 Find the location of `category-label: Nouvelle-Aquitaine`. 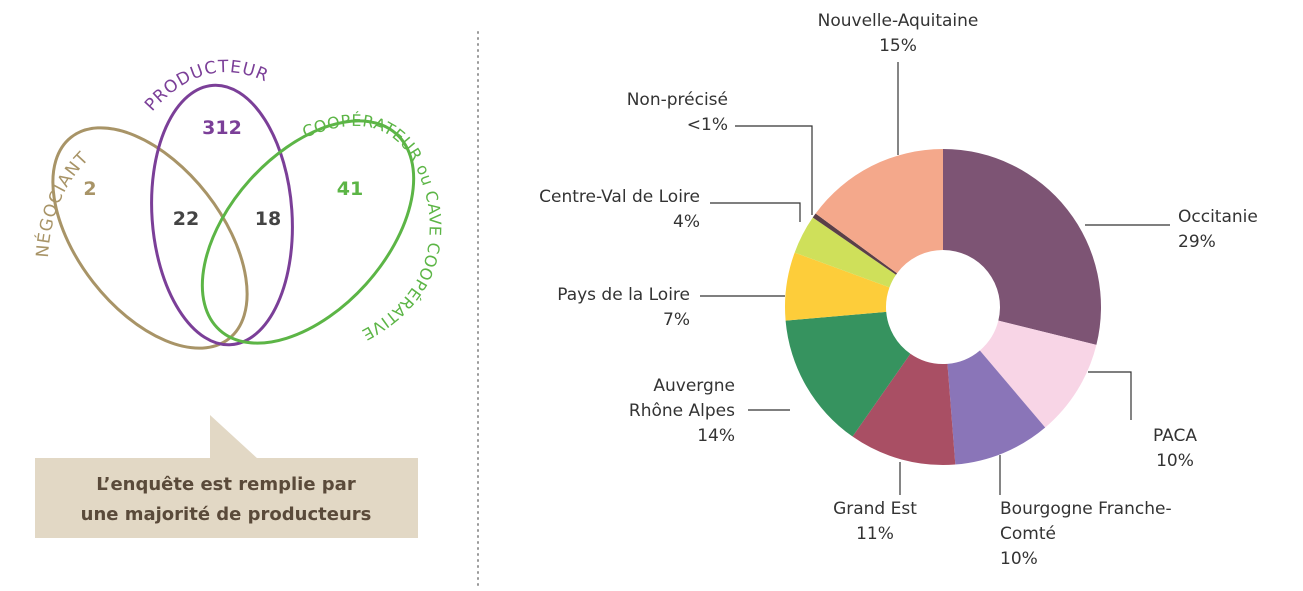

category-label: Nouvelle-Aquitaine is located at coordinates (898, 21).